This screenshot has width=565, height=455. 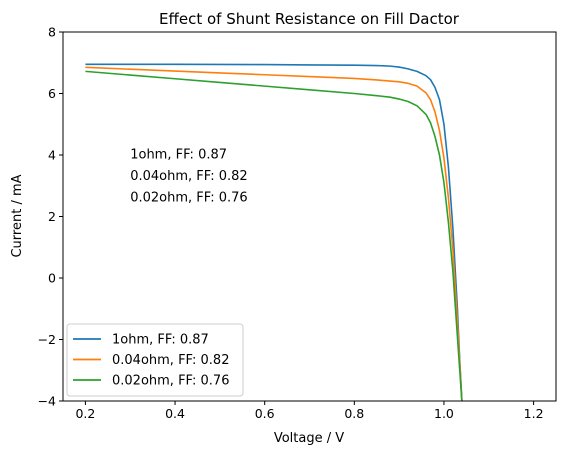 What do you see at coordinates (170, 381) in the screenshot?
I see `legend-label: 0.02ohm, FF: 0.76` at bounding box center [170, 381].